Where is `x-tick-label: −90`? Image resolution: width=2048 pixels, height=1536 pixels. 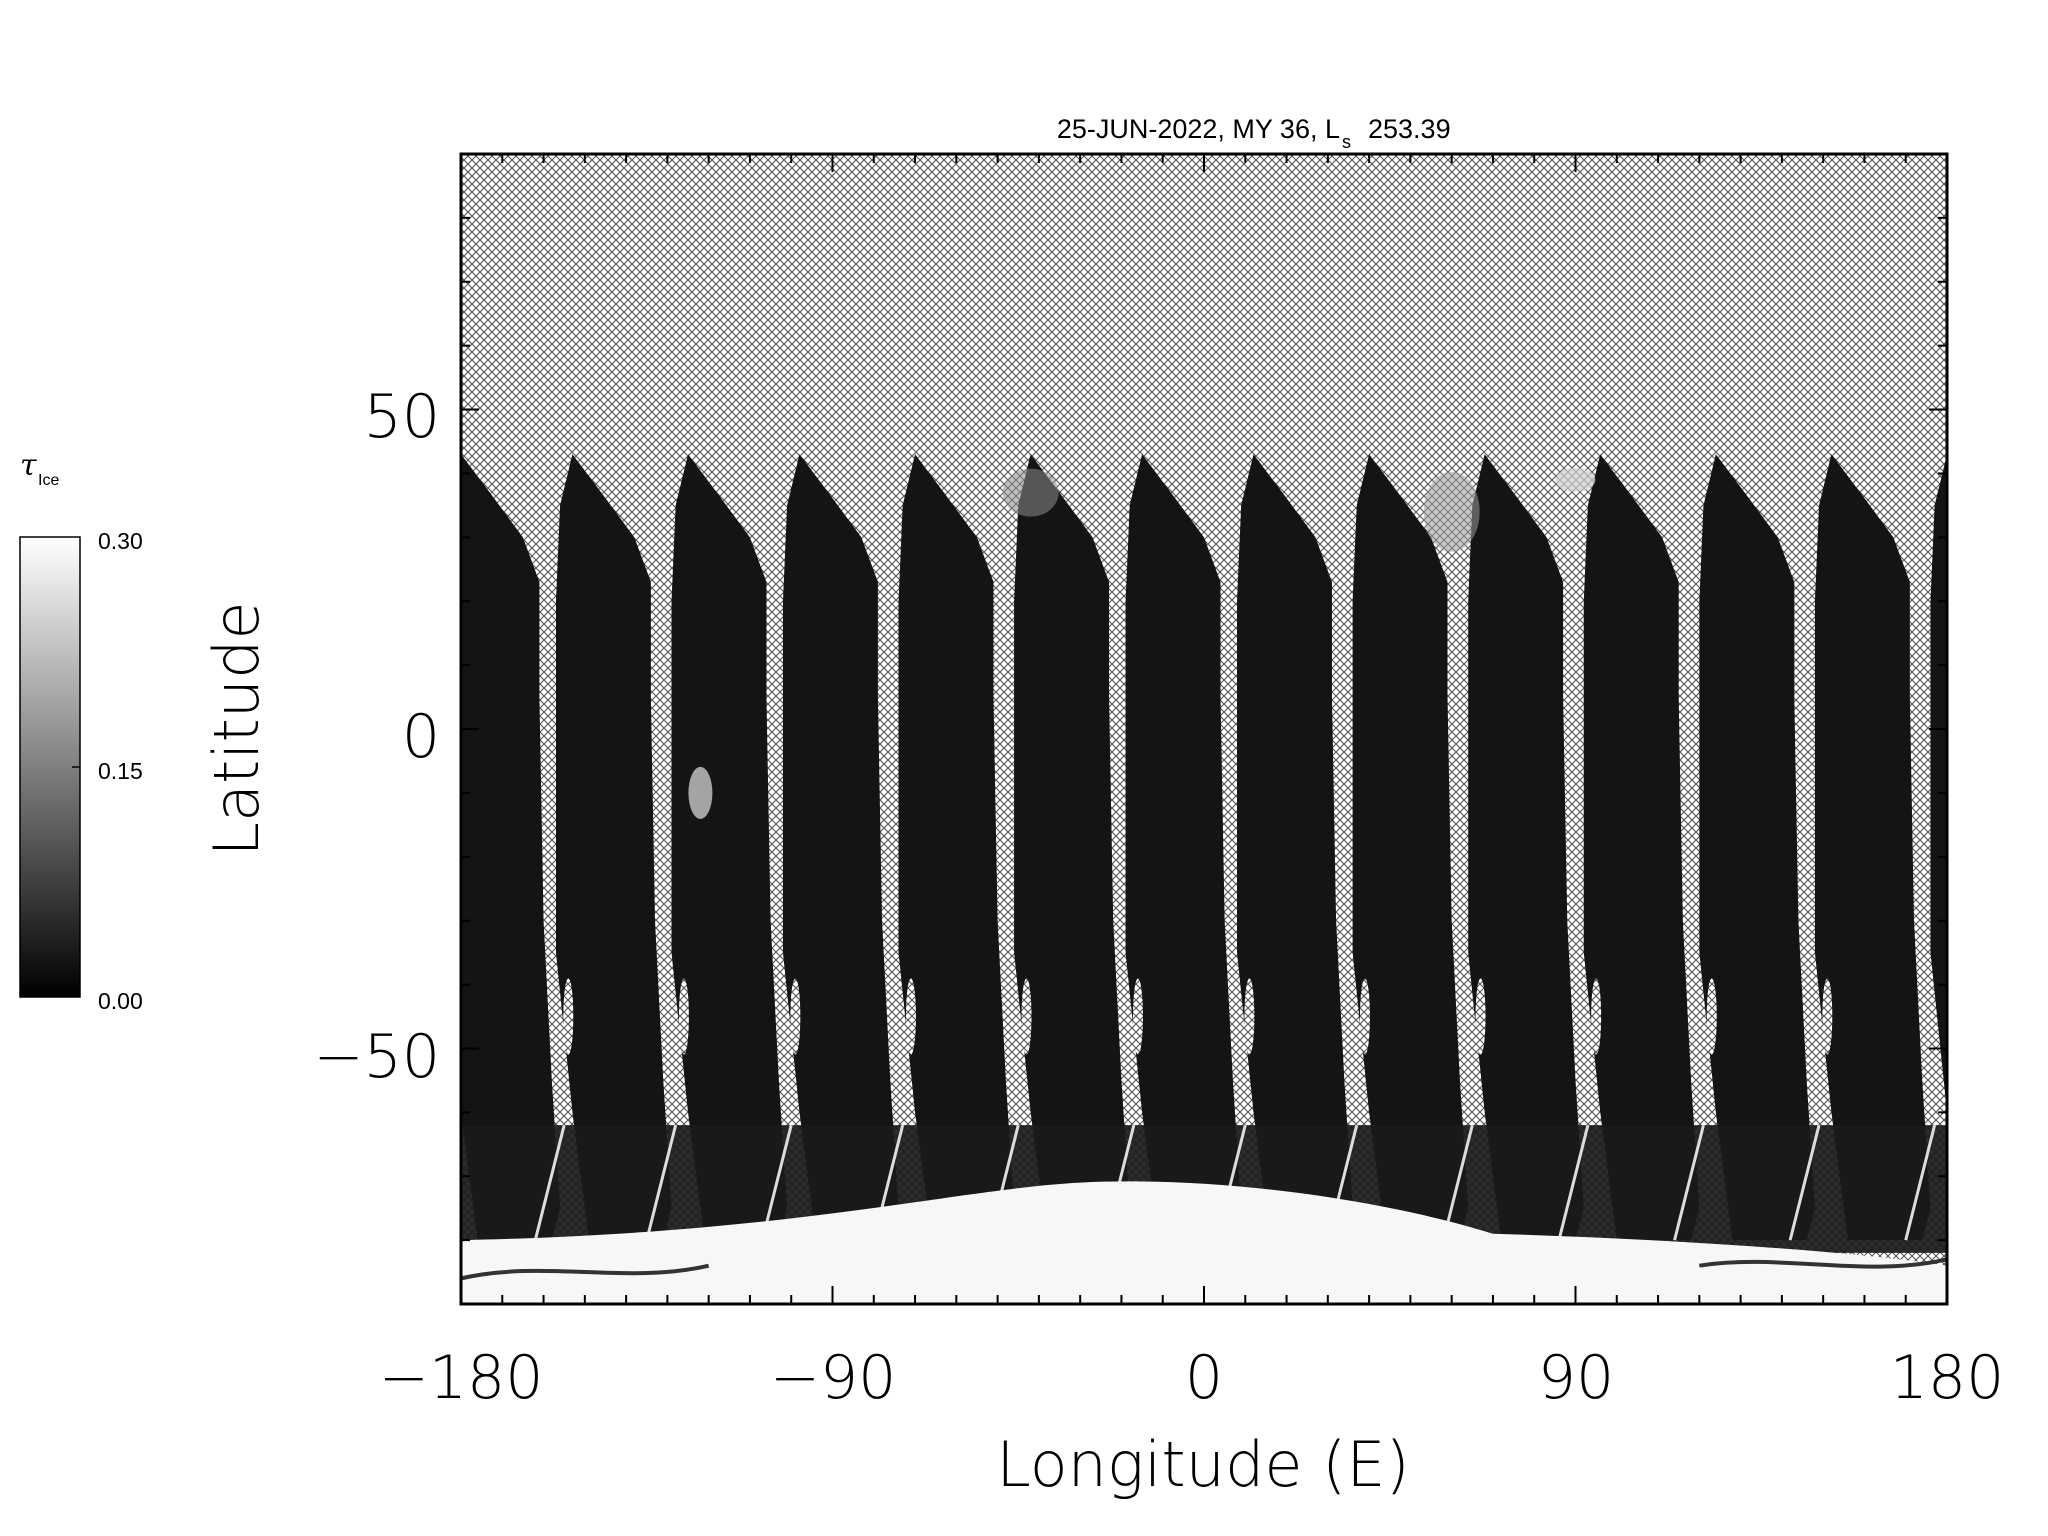
x-tick-label: −90 is located at coordinates (833, 1378).